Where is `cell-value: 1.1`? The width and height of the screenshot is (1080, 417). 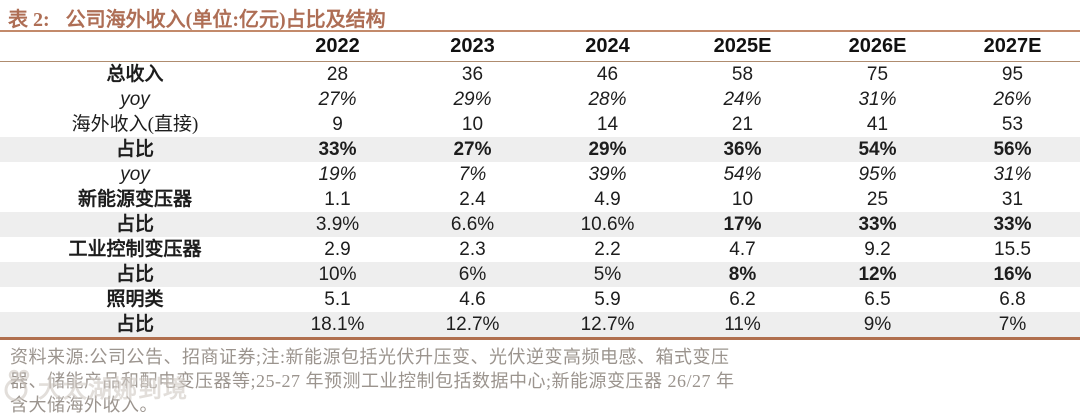 cell-value: 1.1 is located at coordinates (337, 199).